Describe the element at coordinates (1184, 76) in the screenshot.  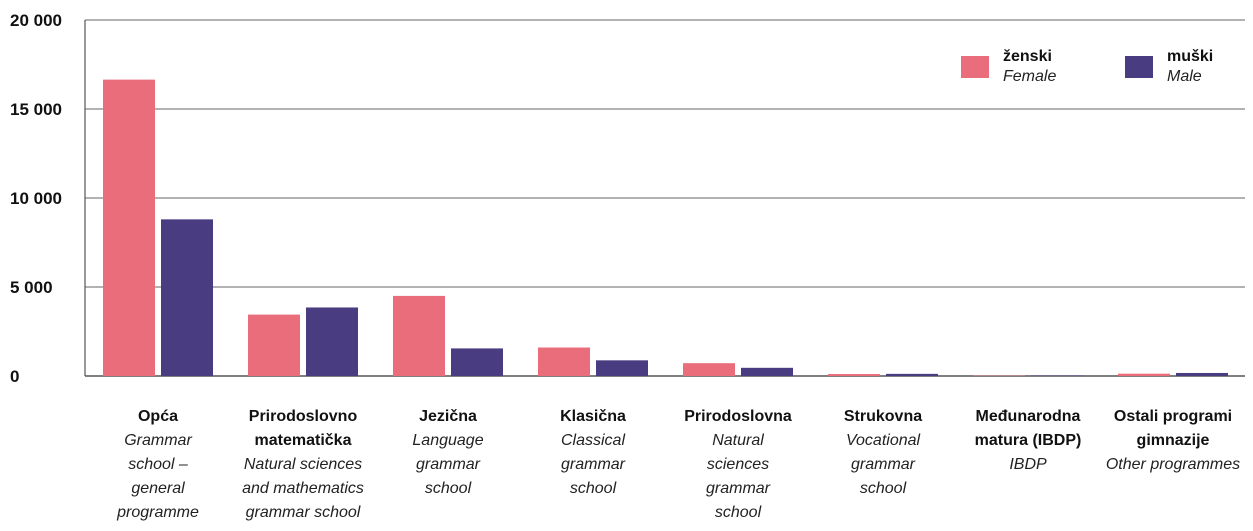
I see `legend-label-english: Male` at that location.